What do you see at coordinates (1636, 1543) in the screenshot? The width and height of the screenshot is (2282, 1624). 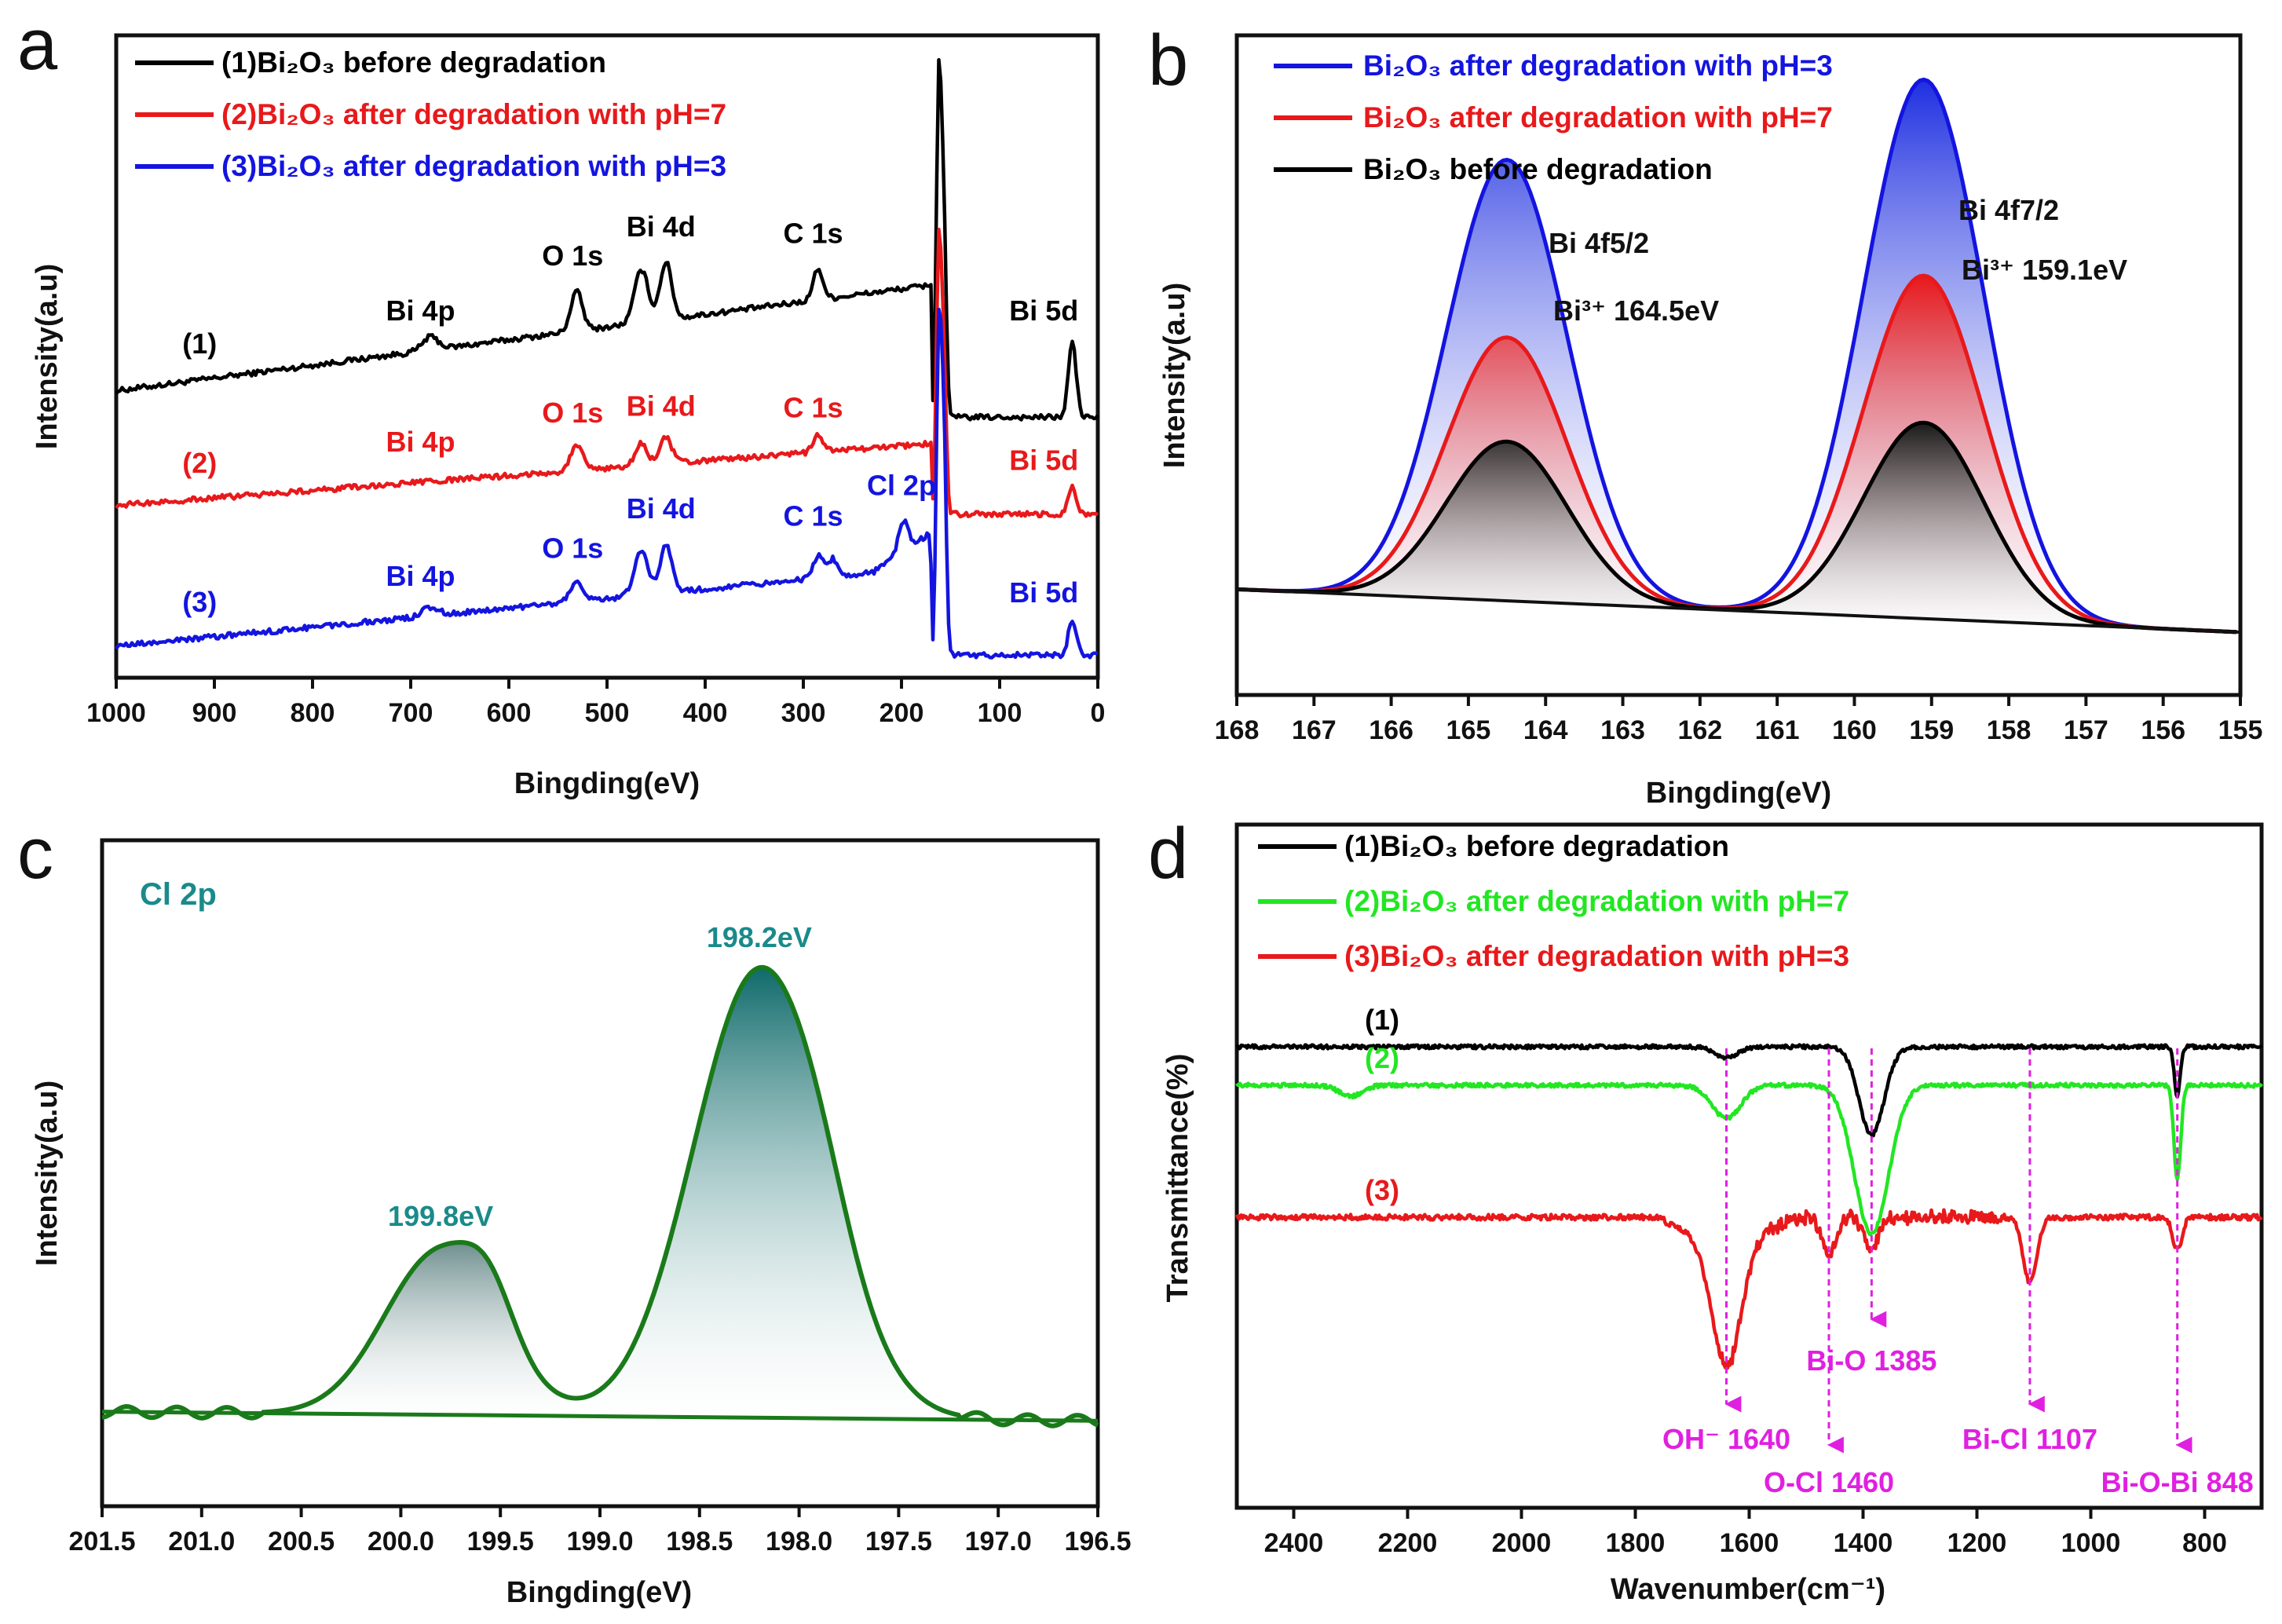 I see `panel-d-tick-label-1800: 1800` at bounding box center [1636, 1543].